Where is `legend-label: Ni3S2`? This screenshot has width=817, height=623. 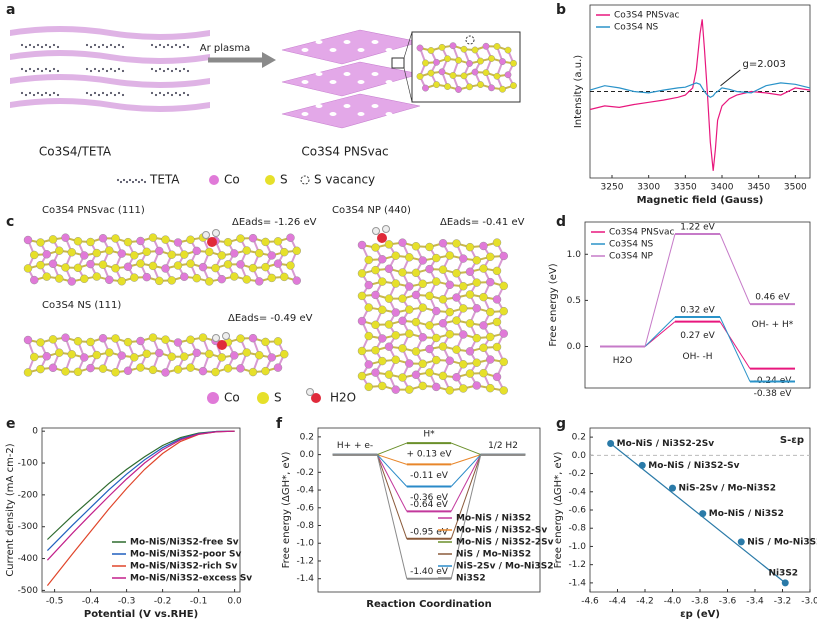
legend-label: Ni3S2 is located at coordinates (471, 579).